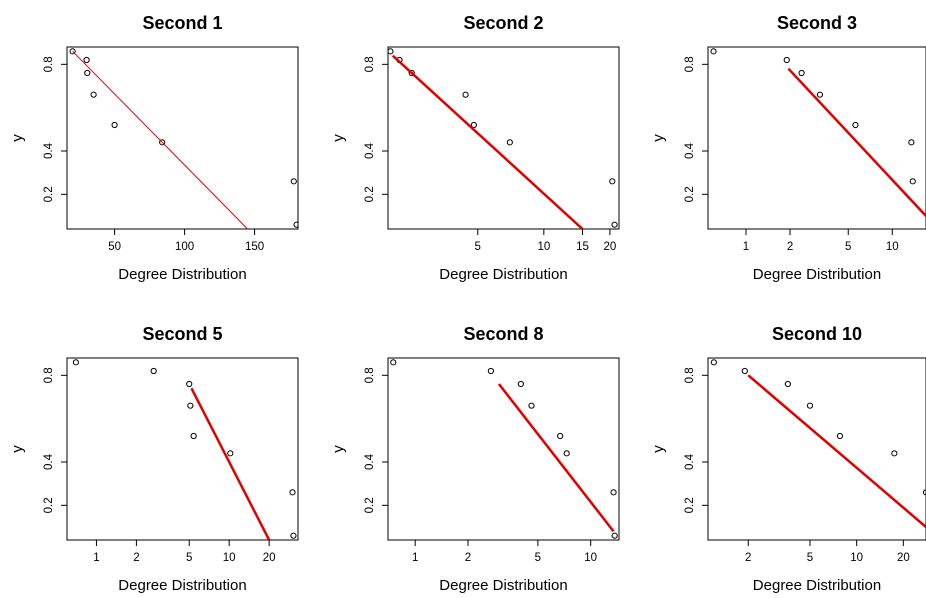 This screenshot has height=598, width=926. Describe the element at coordinates (817, 334) in the screenshot. I see `chart-title: Second 10` at that location.